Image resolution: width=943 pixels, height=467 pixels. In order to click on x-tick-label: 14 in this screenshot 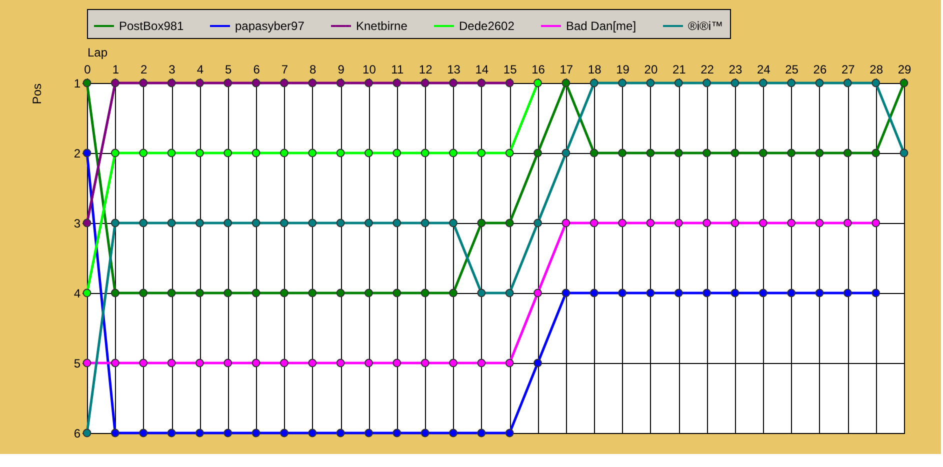, I will do `click(482, 69)`.